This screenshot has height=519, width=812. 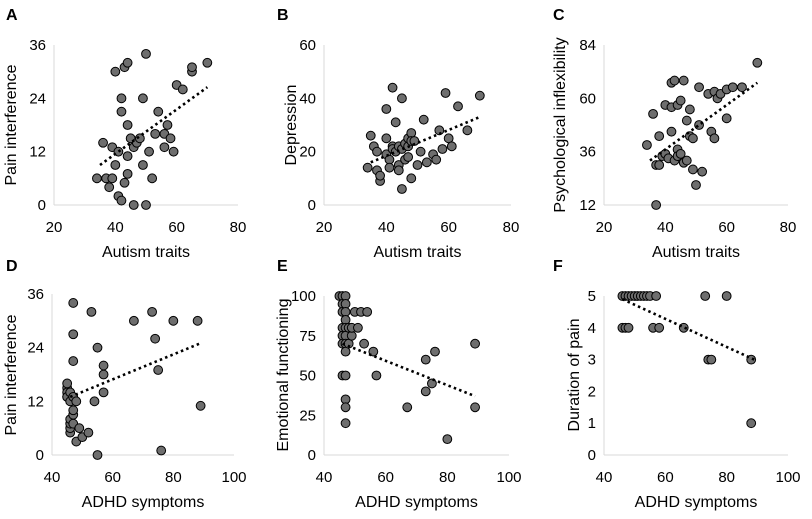 I want to click on y-tick-label: 36, so click(x=587, y=152).